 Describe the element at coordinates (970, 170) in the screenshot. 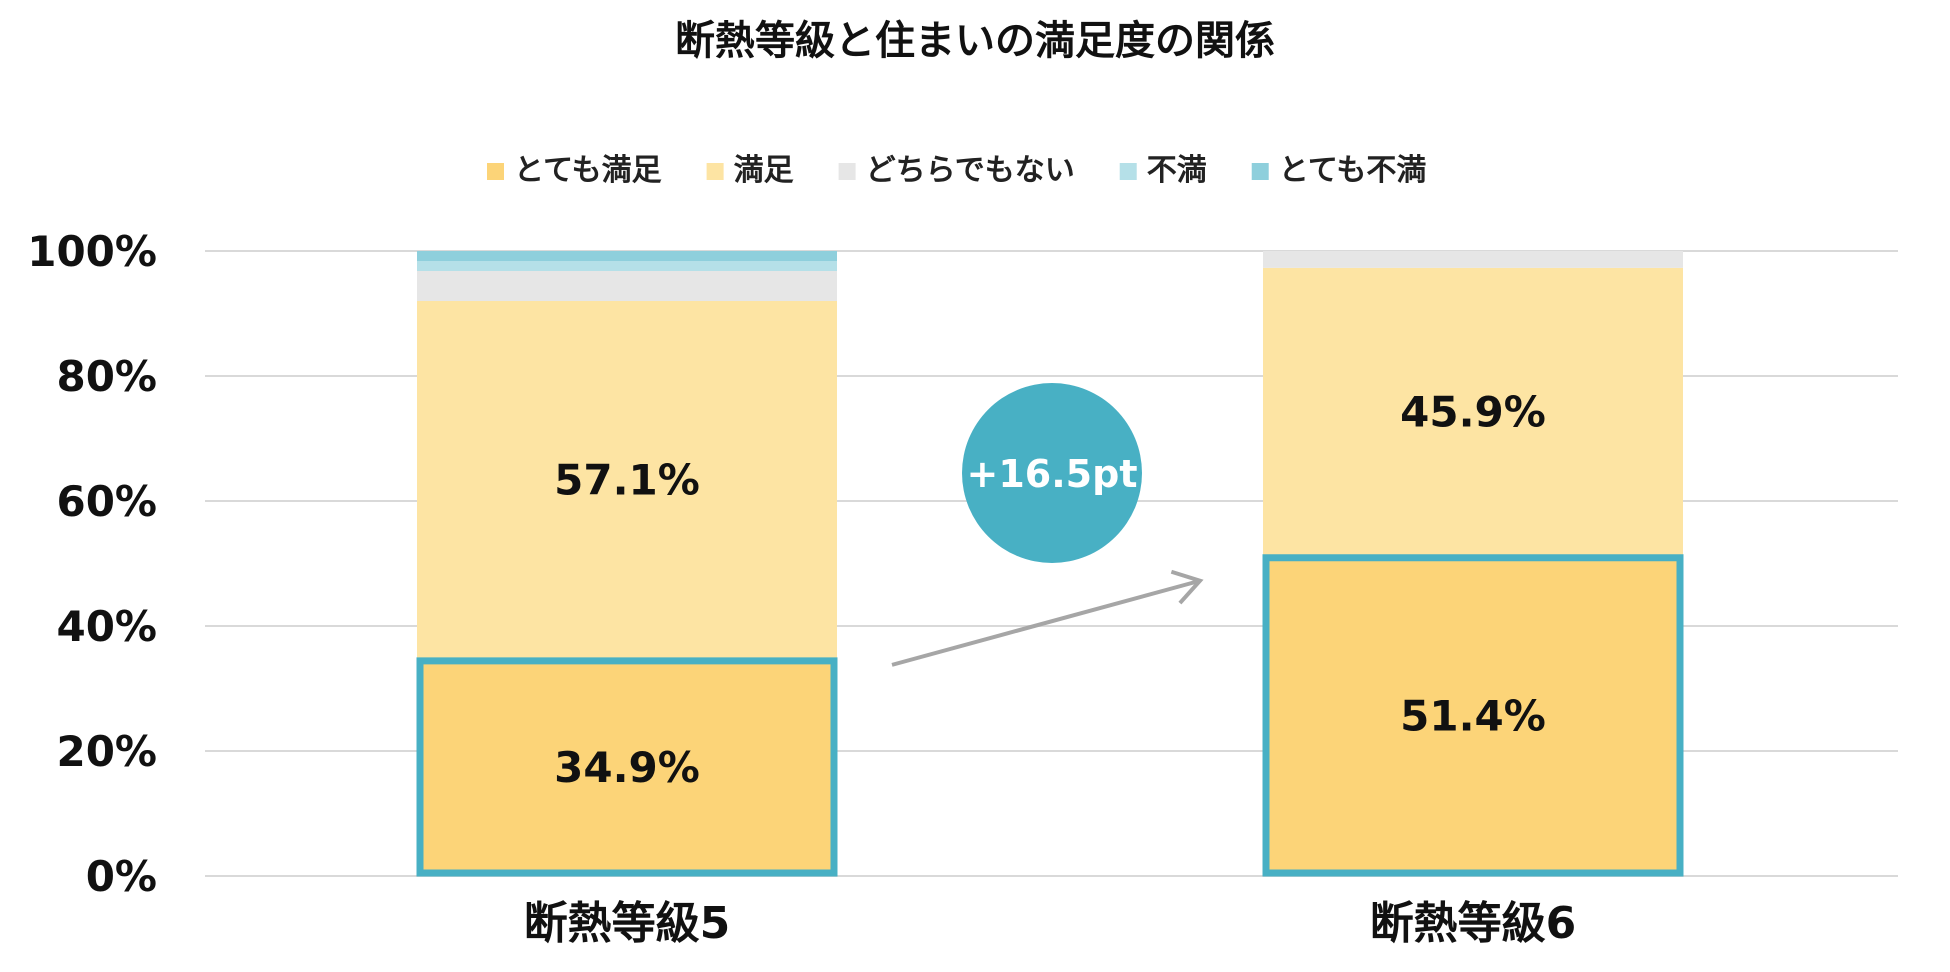

I see `legend-label: どちらでもない` at that location.